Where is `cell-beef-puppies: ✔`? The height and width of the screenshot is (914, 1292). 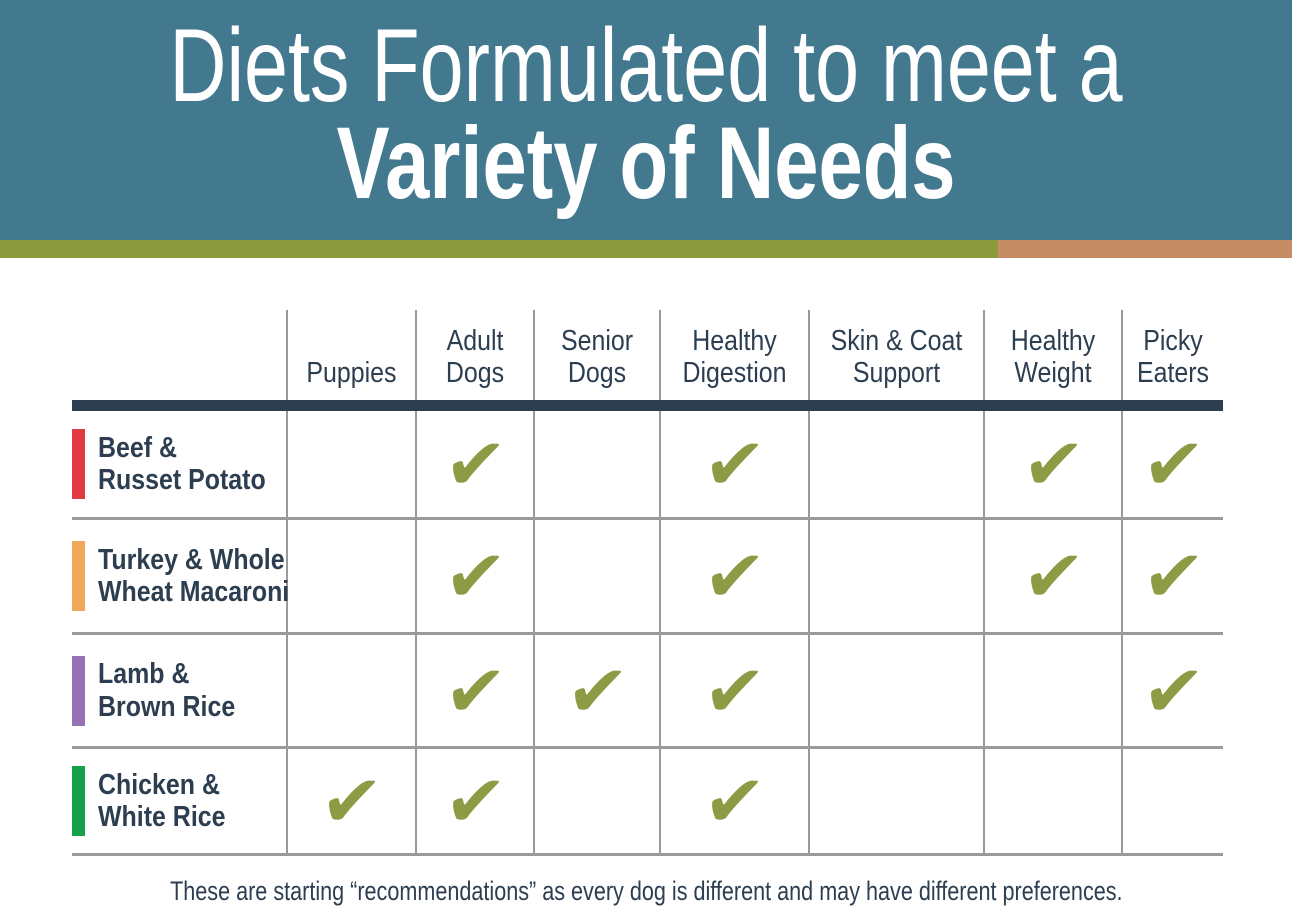 cell-beef-puppies: ✔ is located at coordinates (352, 464).